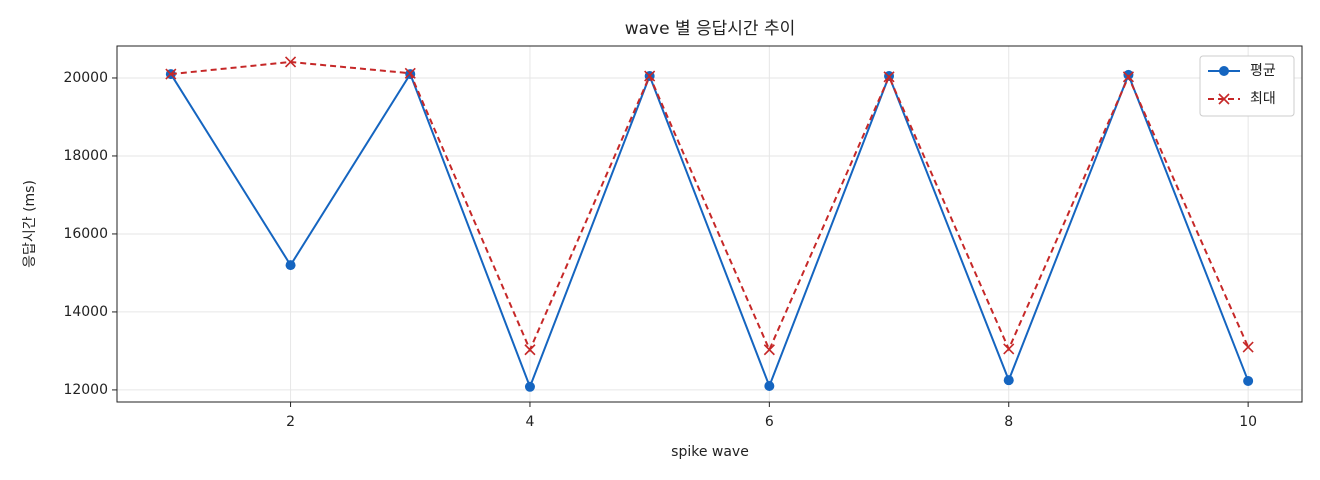 The height and width of the screenshot is (480, 1320). What do you see at coordinates (85, 156) in the screenshot?
I see `y-tick-label: 18000` at bounding box center [85, 156].